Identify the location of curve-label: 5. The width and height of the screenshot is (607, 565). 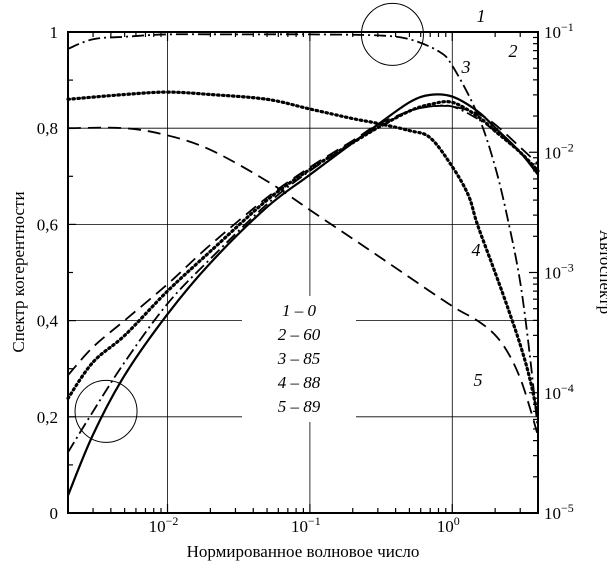
(478, 380).